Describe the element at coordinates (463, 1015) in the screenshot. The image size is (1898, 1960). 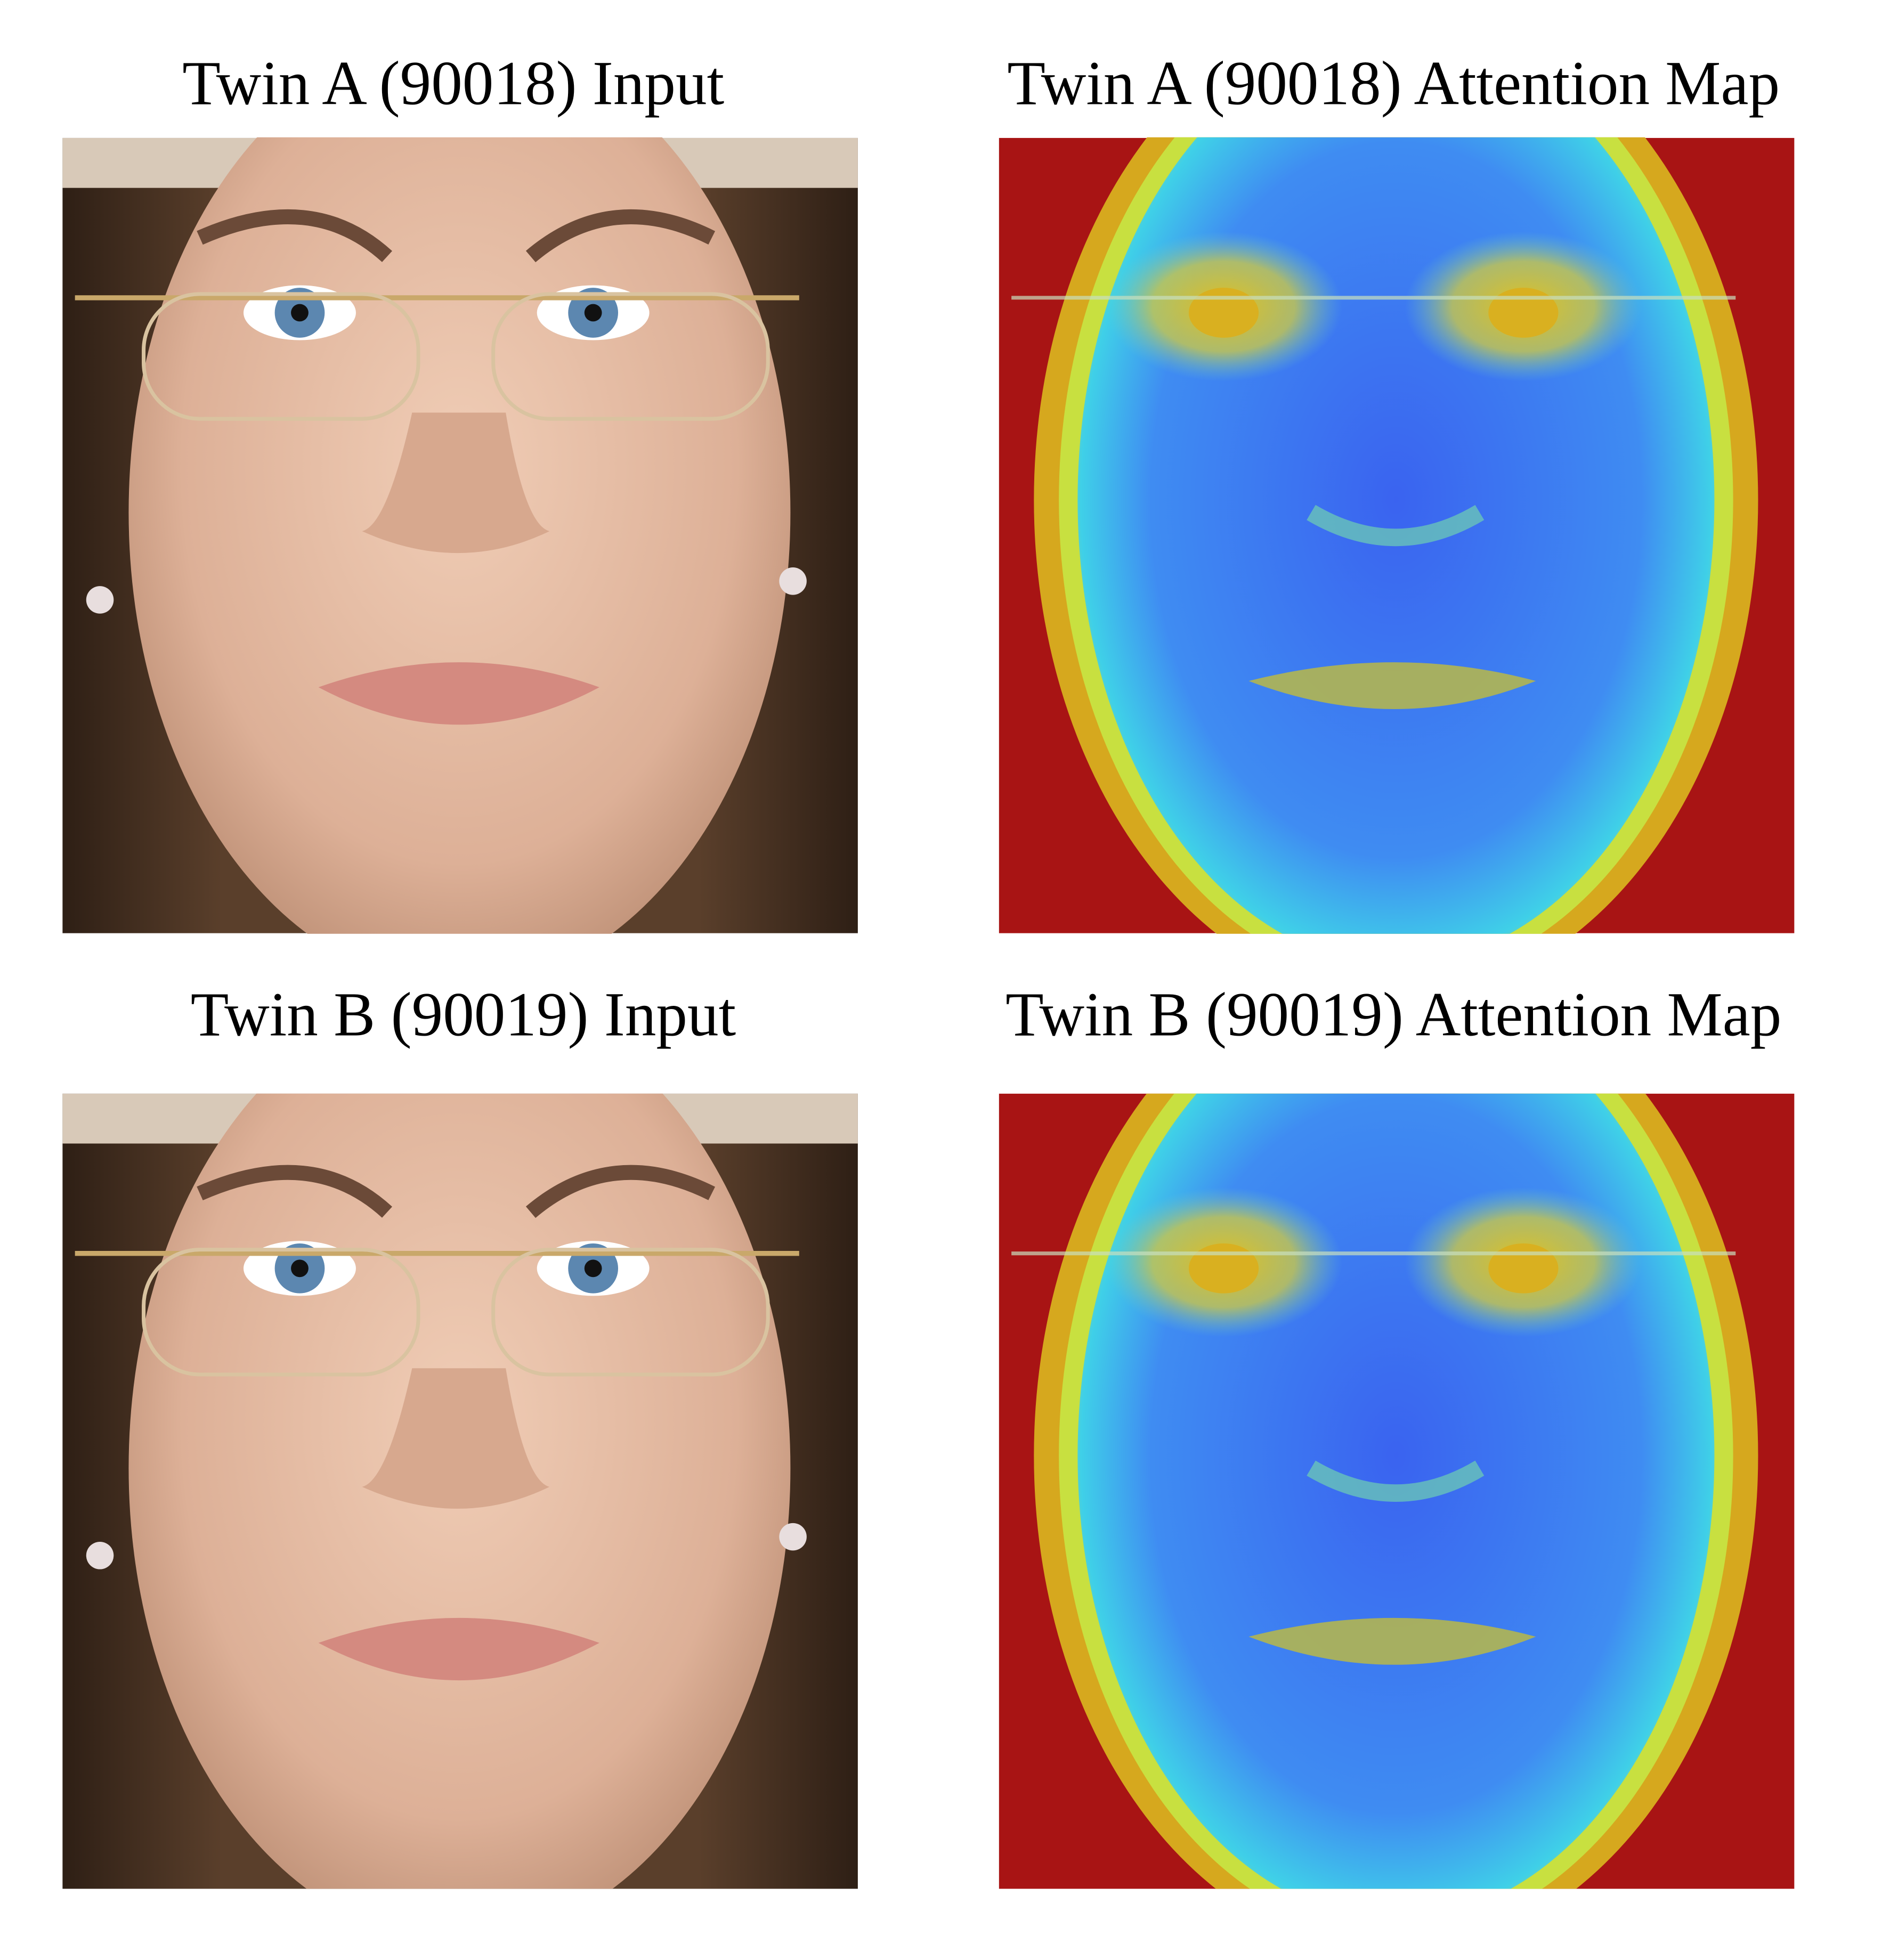
I see `panel-title: Twin B (90019) Input` at that location.